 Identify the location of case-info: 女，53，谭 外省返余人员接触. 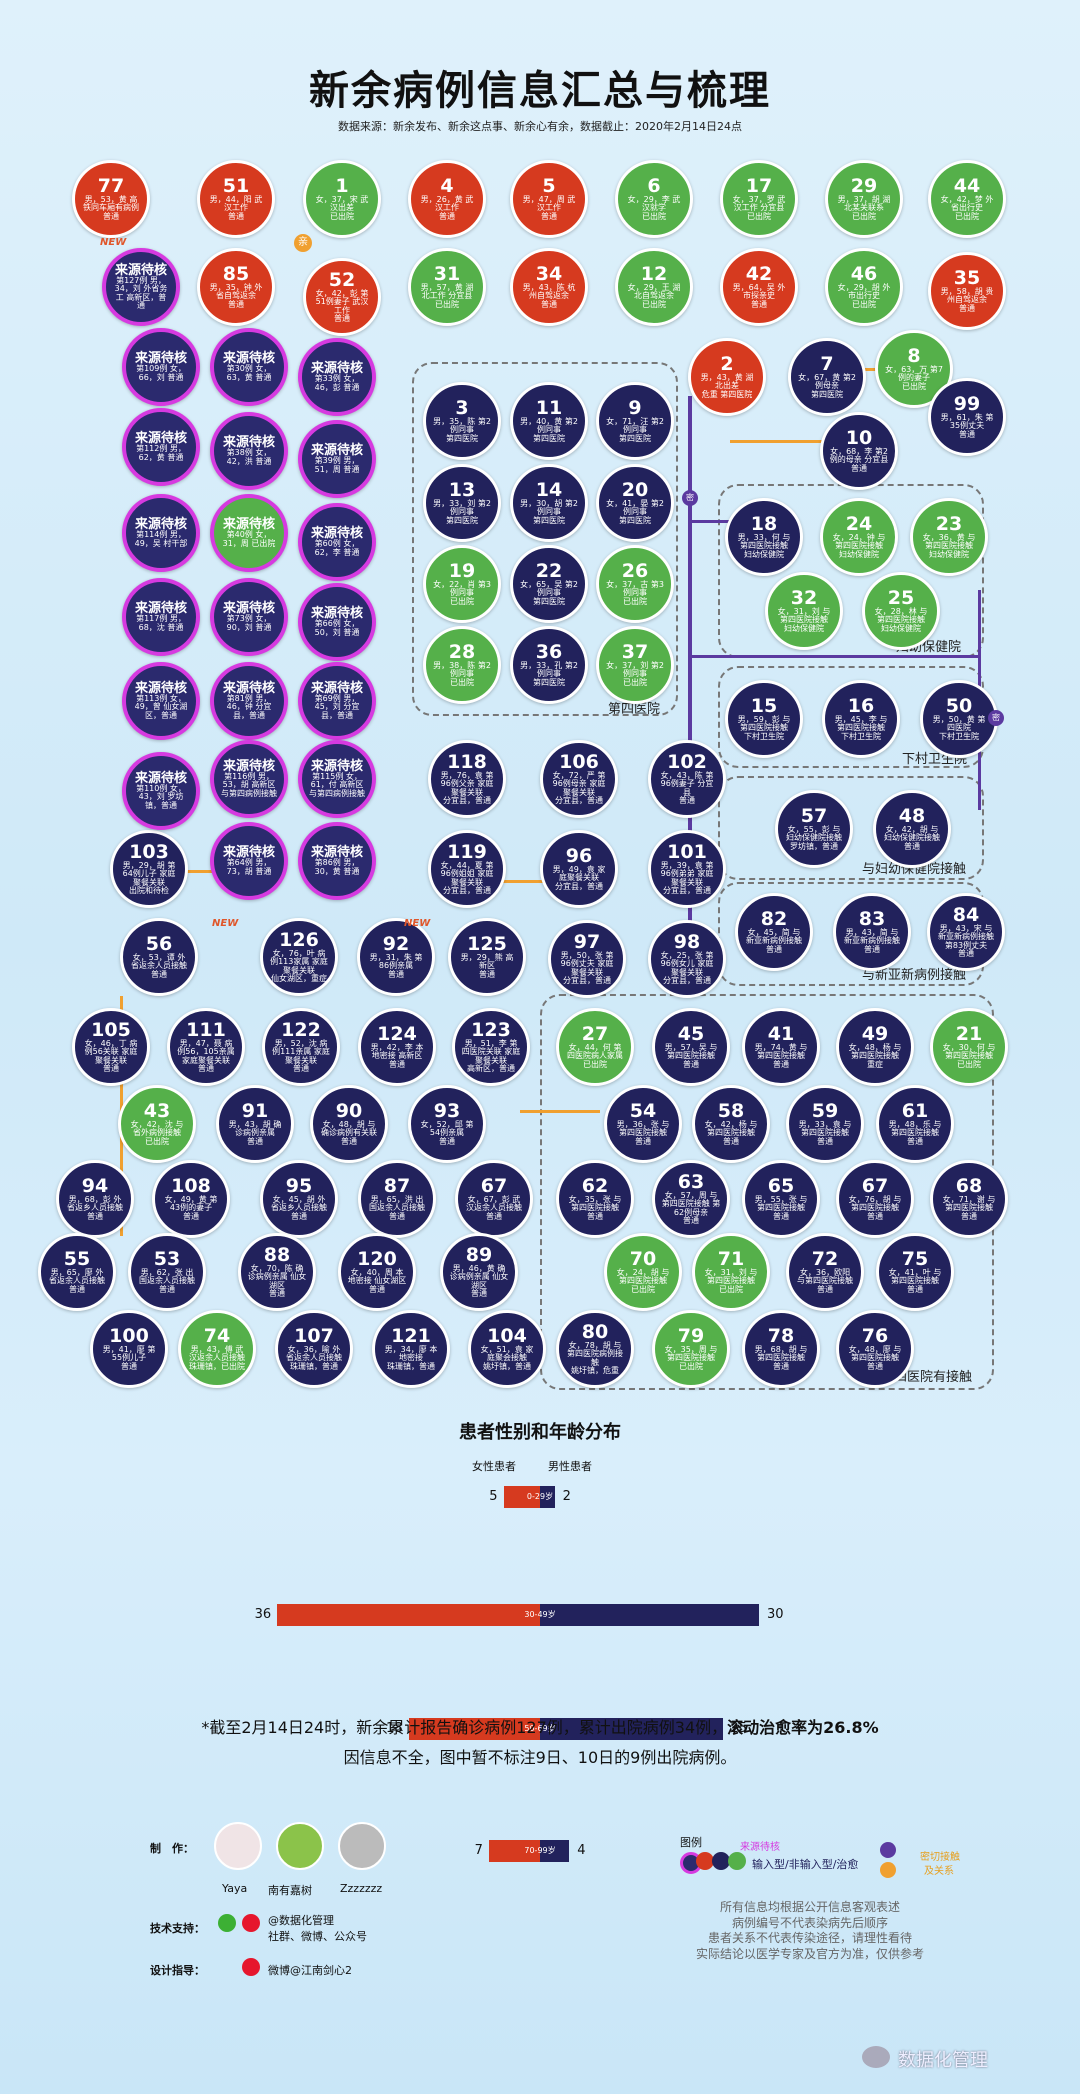
(159, 961).